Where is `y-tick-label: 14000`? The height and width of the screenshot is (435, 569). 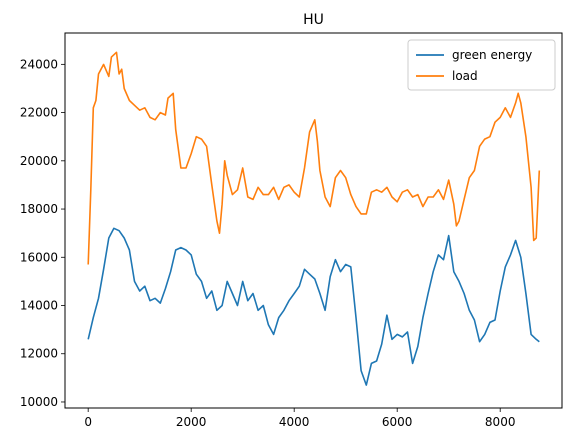
y-tick-label: 14000 is located at coordinates (39, 306).